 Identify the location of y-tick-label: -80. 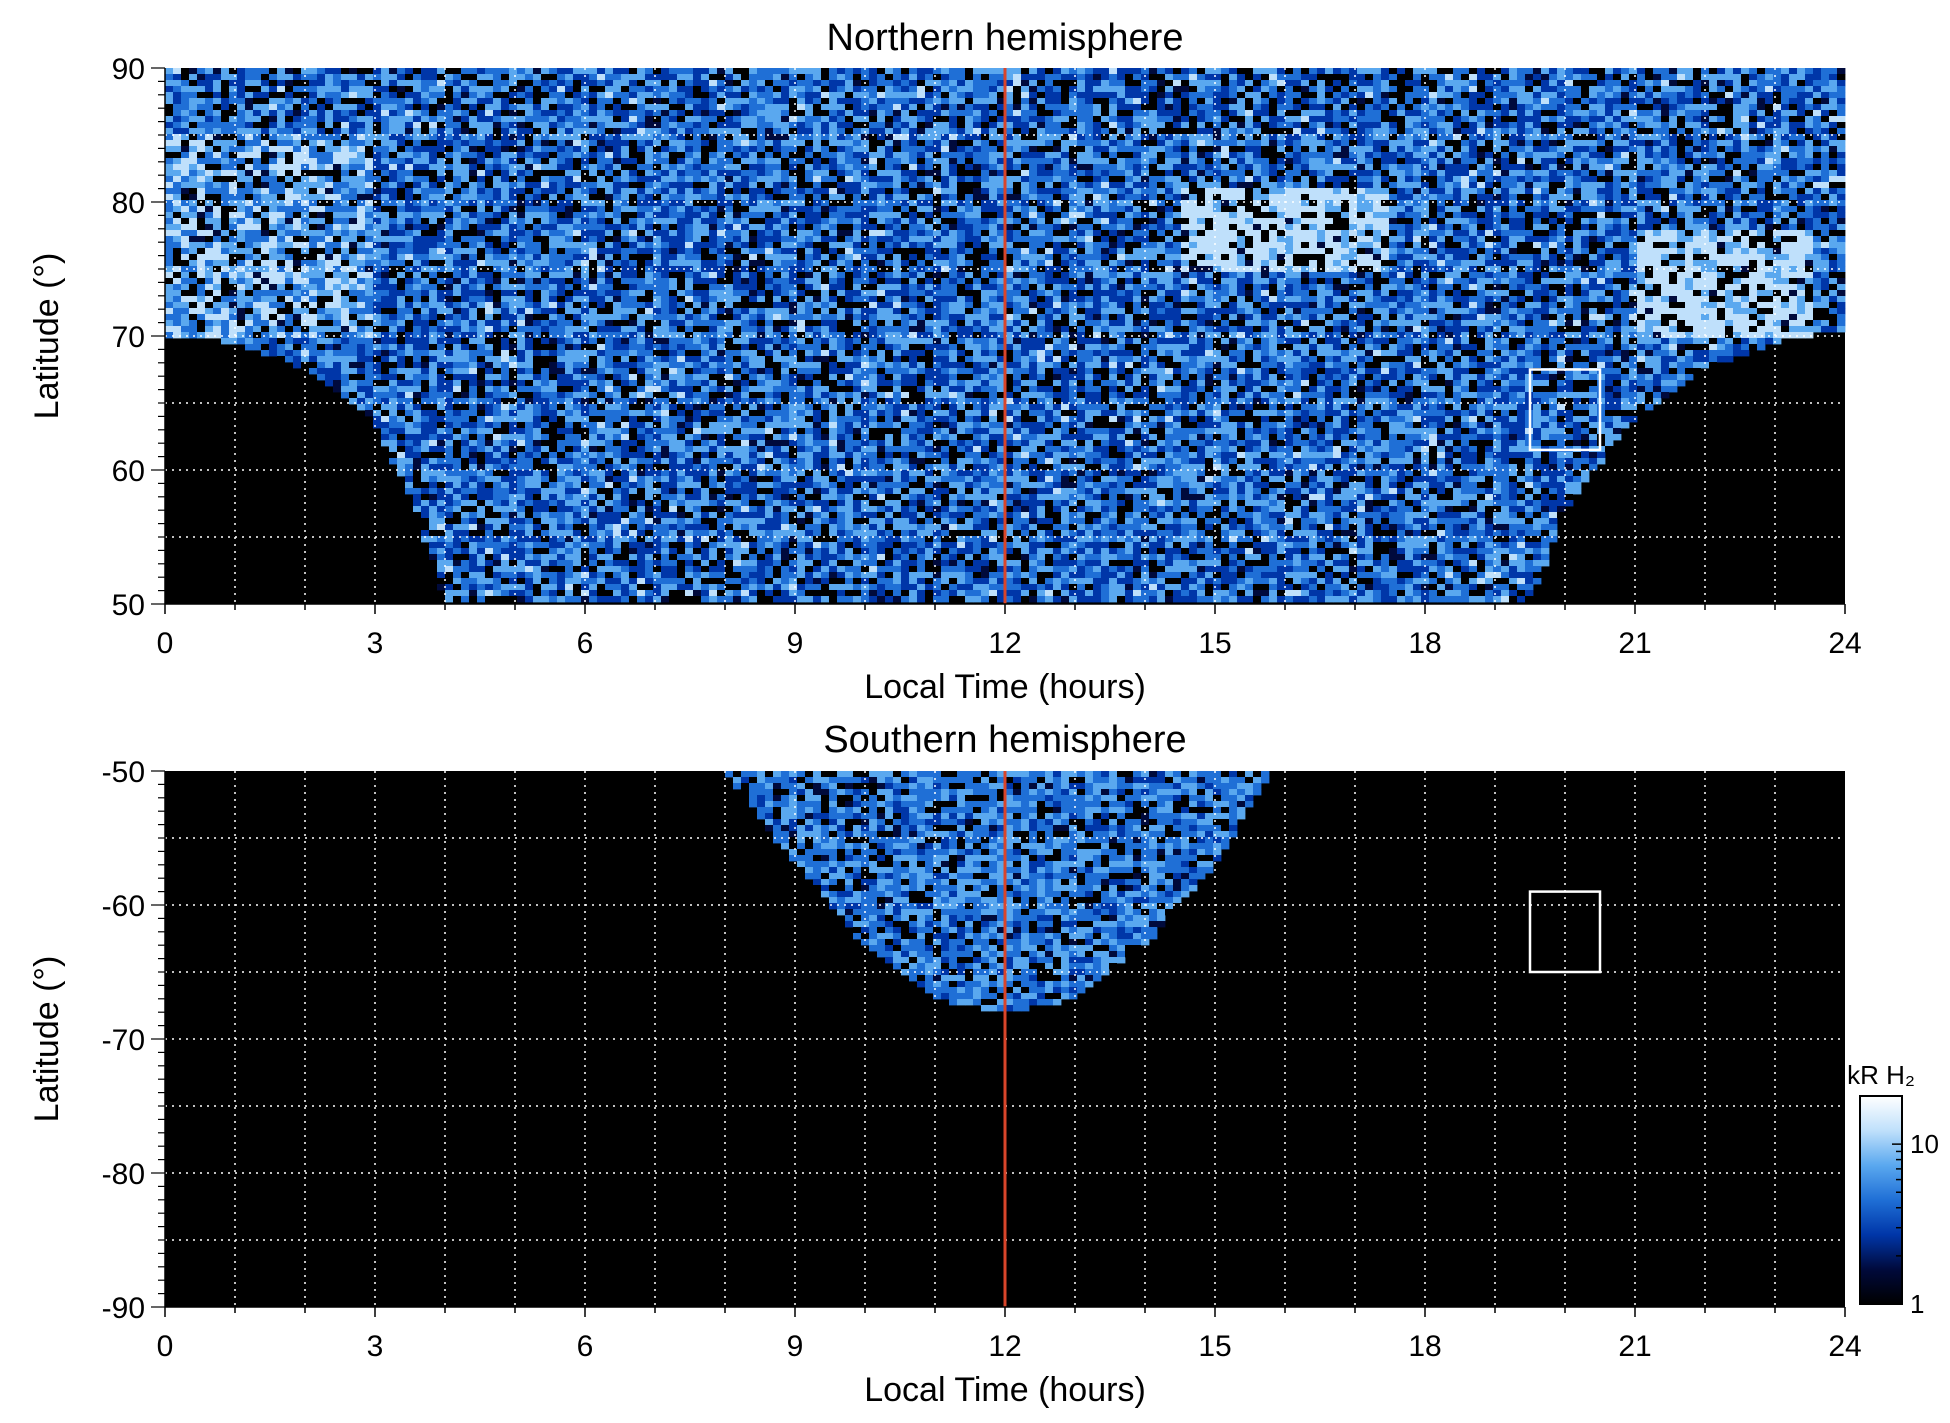
(123, 1174).